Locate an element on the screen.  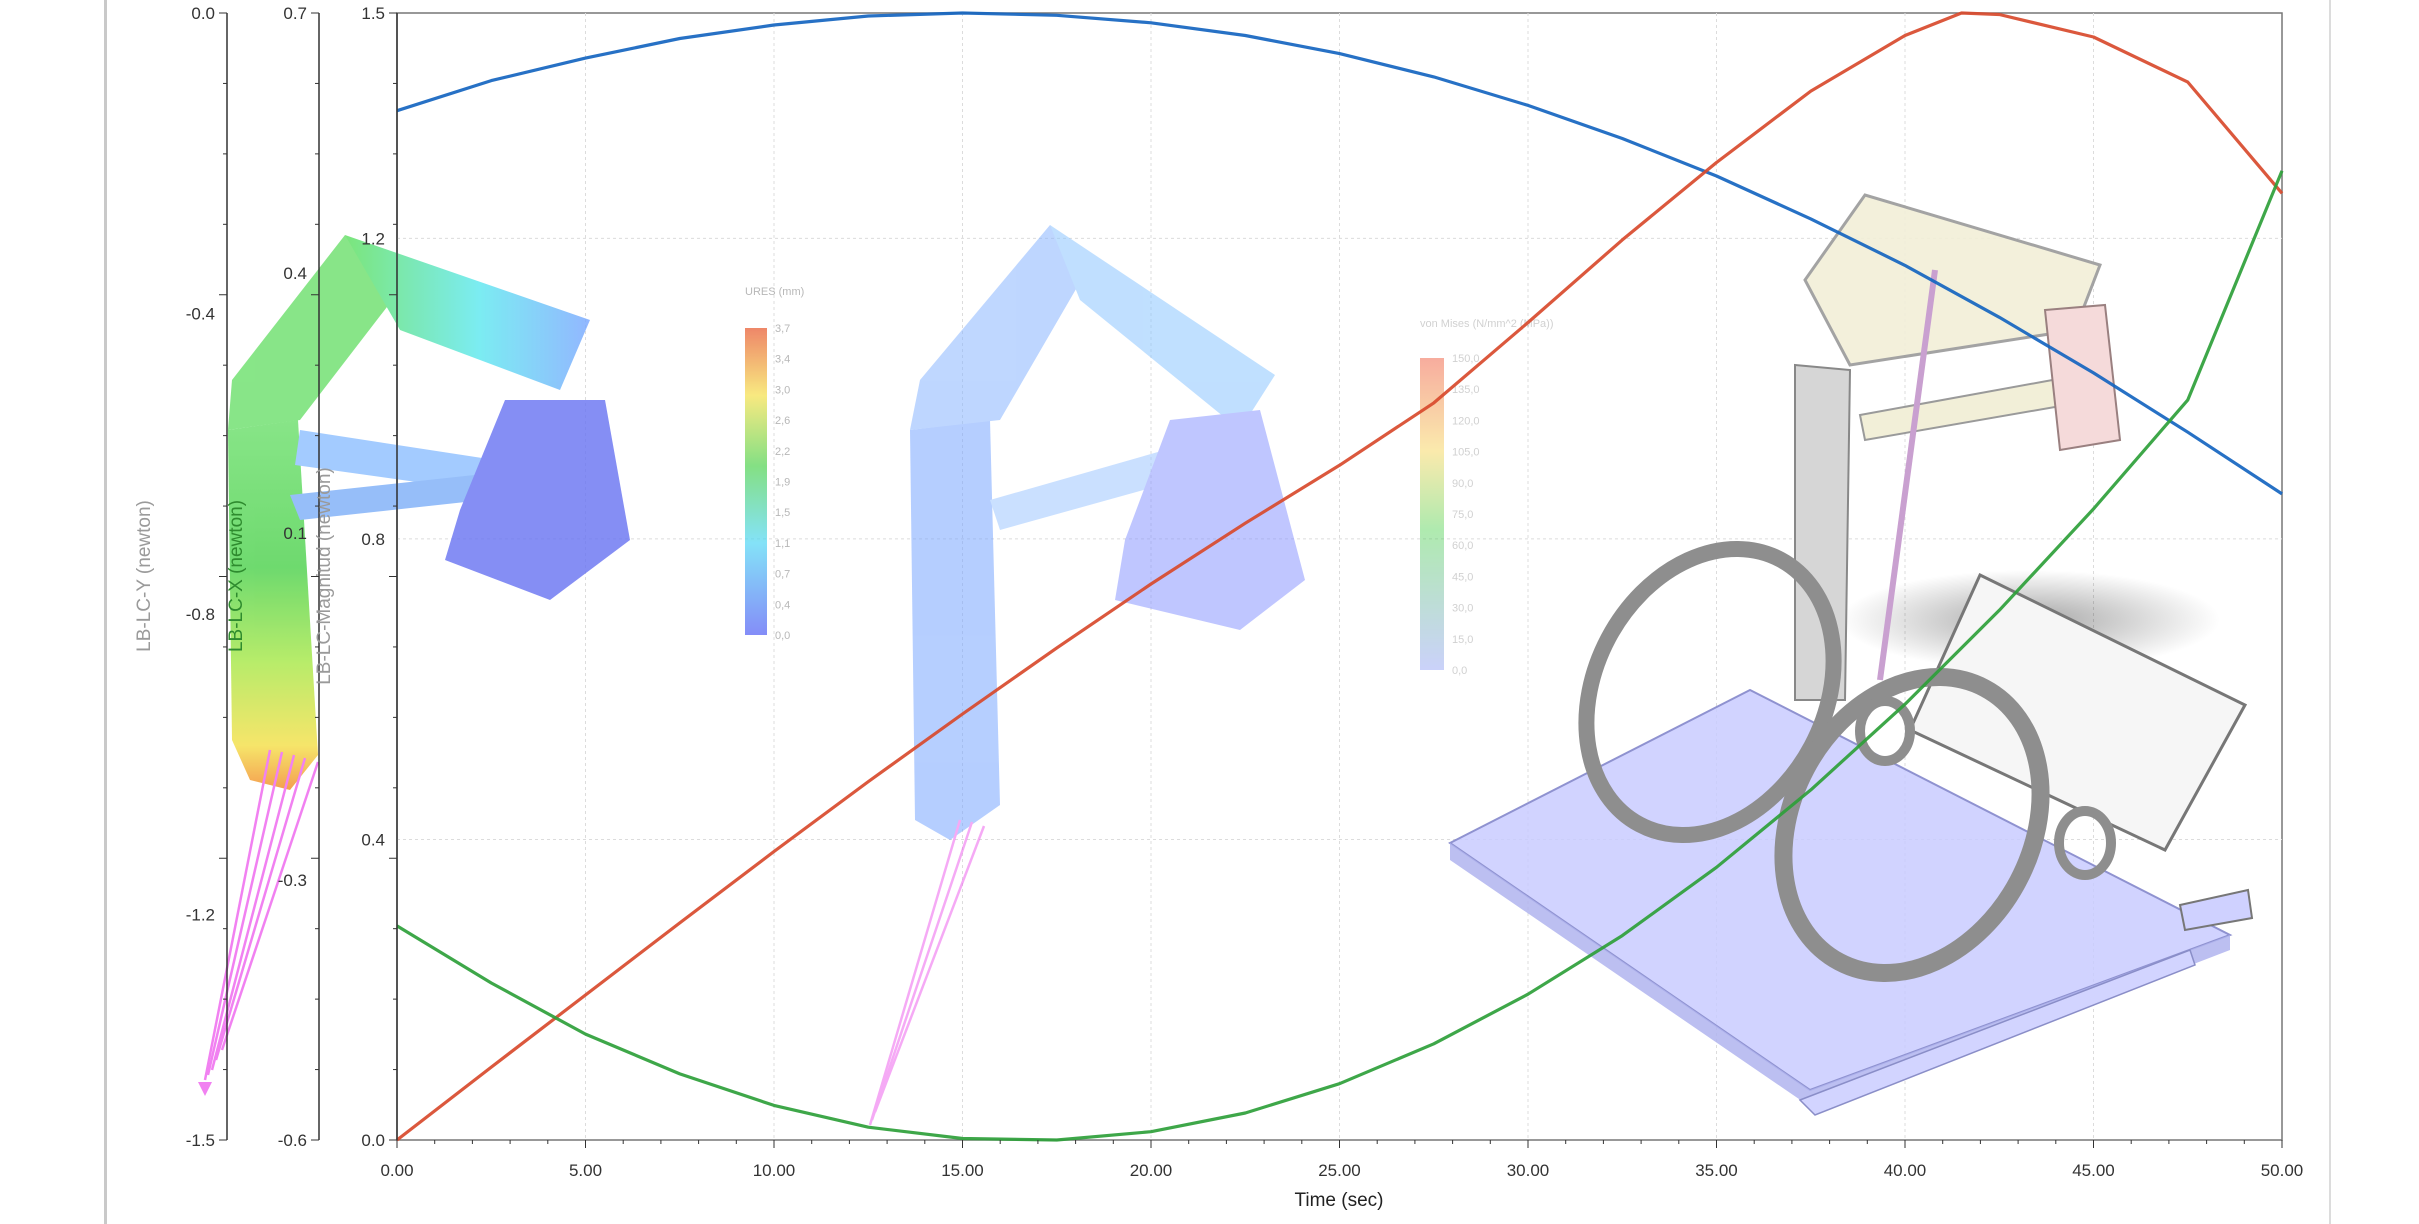
cad-motor is located at coordinates (2082, 377).